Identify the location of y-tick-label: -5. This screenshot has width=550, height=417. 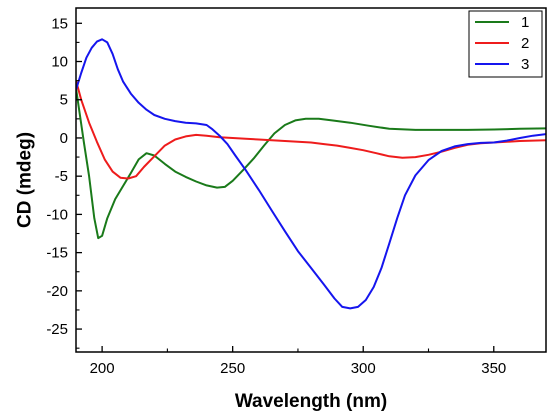
(61, 176).